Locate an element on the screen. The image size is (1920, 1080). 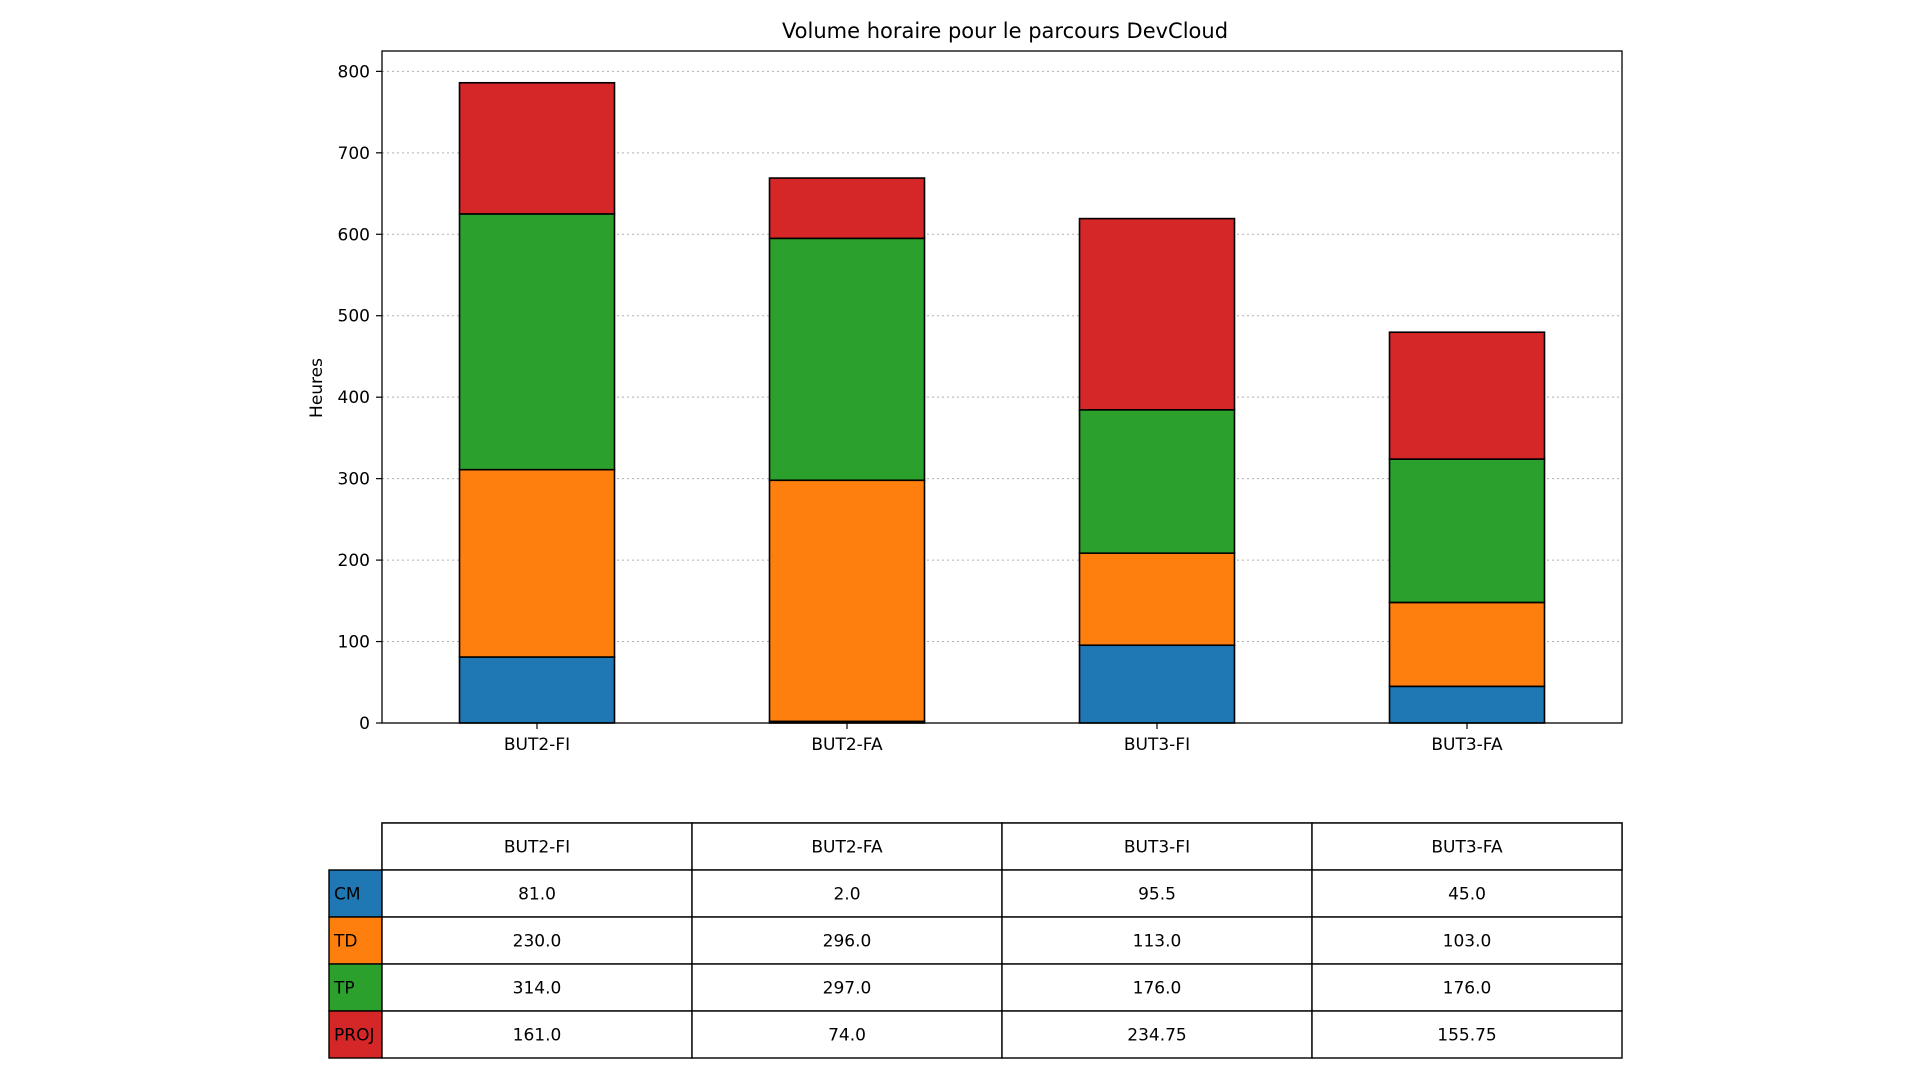
table-cell-value: 314.0 is located at coordinates (537, 989).